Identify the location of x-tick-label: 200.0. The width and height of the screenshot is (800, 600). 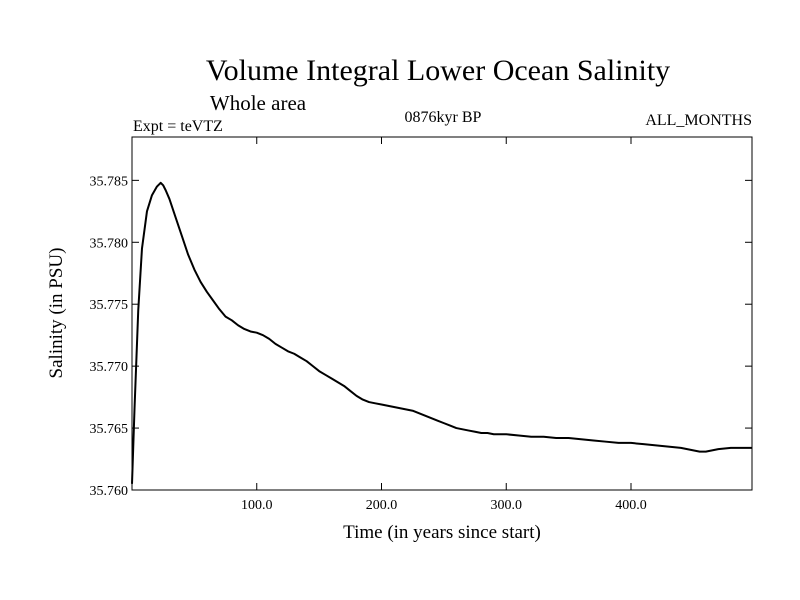
(382, 505).